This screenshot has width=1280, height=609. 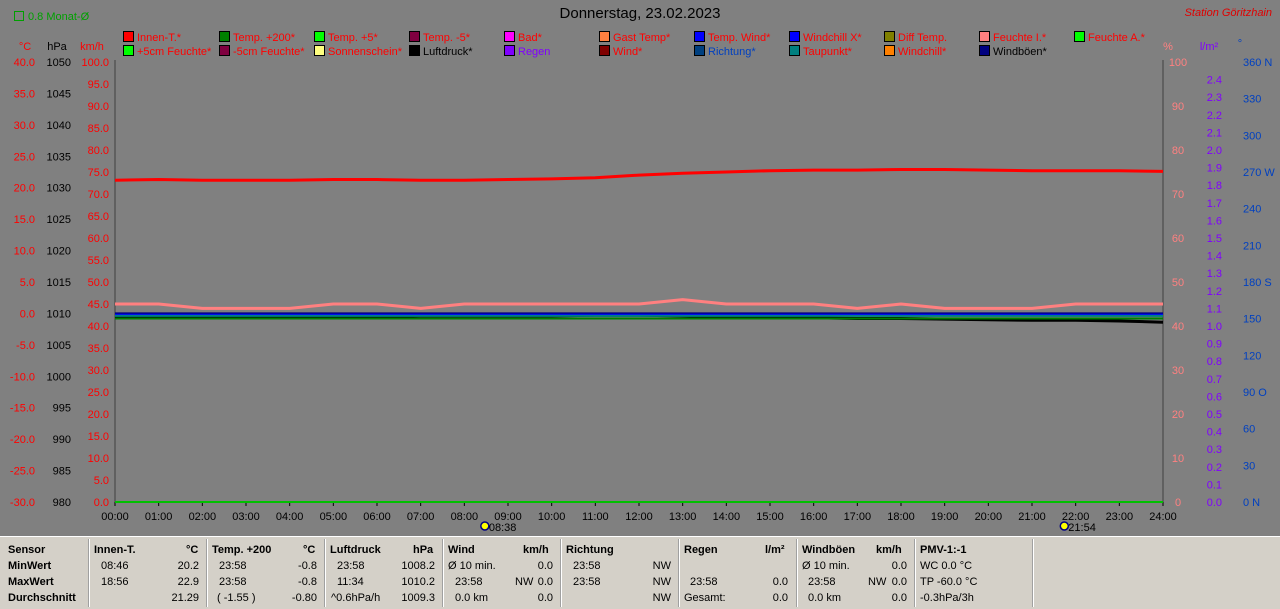 What do you see at coordinates (545, 598) in the screenshot?
I see `wind-avg-val: 0.0` at bounding box center [545, 598].